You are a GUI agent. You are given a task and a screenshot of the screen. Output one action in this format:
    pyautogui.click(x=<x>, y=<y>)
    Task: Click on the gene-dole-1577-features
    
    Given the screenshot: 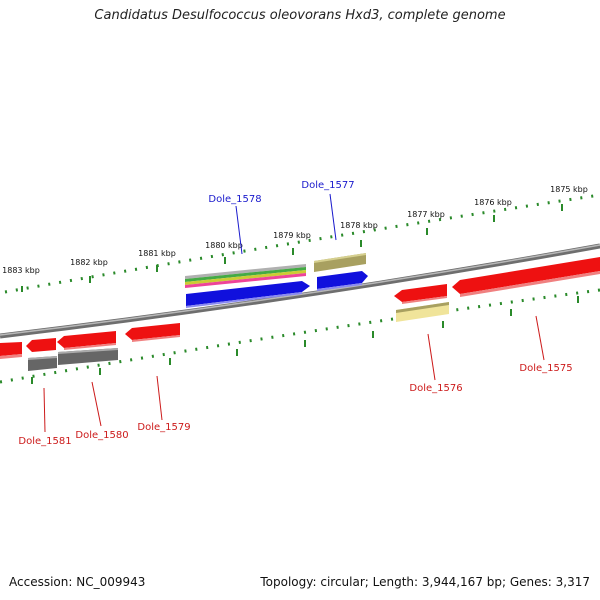 What is the action you would take?
    pyautogui.click(x=341, y=272)
    